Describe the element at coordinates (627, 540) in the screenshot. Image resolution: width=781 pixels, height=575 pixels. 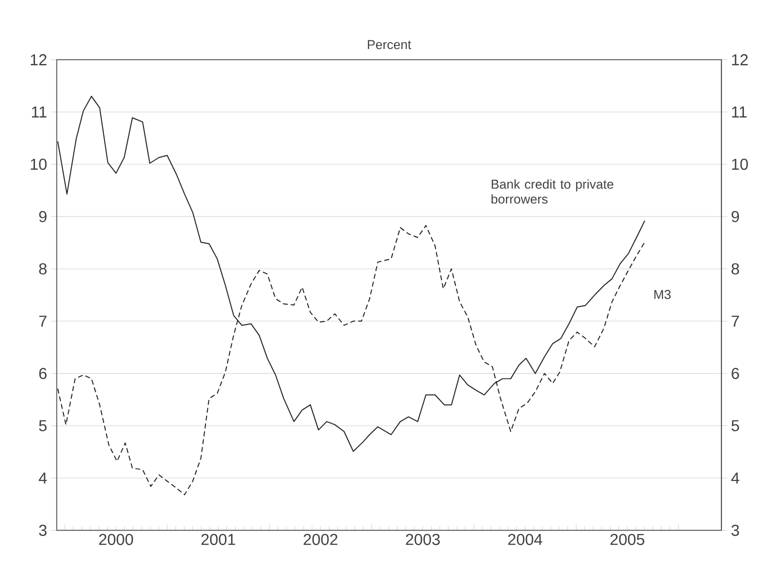
I see `x-tick-label: 2005` at that location.